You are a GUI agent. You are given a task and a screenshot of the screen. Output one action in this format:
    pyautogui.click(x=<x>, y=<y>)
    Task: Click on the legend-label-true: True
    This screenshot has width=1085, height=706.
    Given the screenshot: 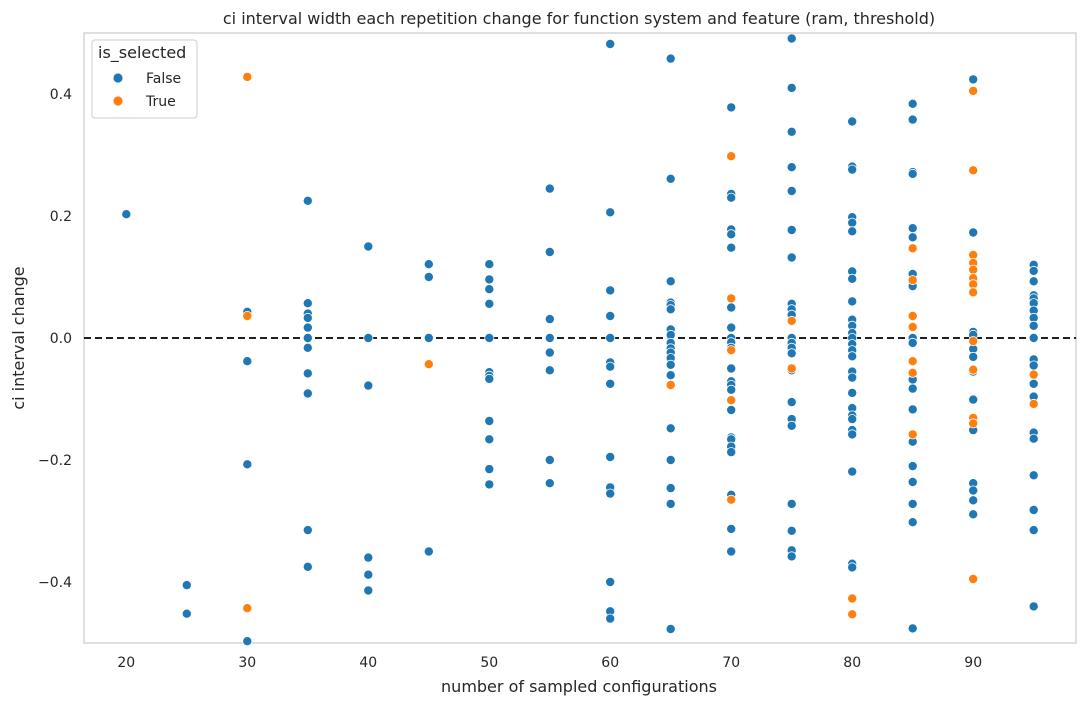 What is the action you would take?
    pyautogui.click(x=160, y=102)
    